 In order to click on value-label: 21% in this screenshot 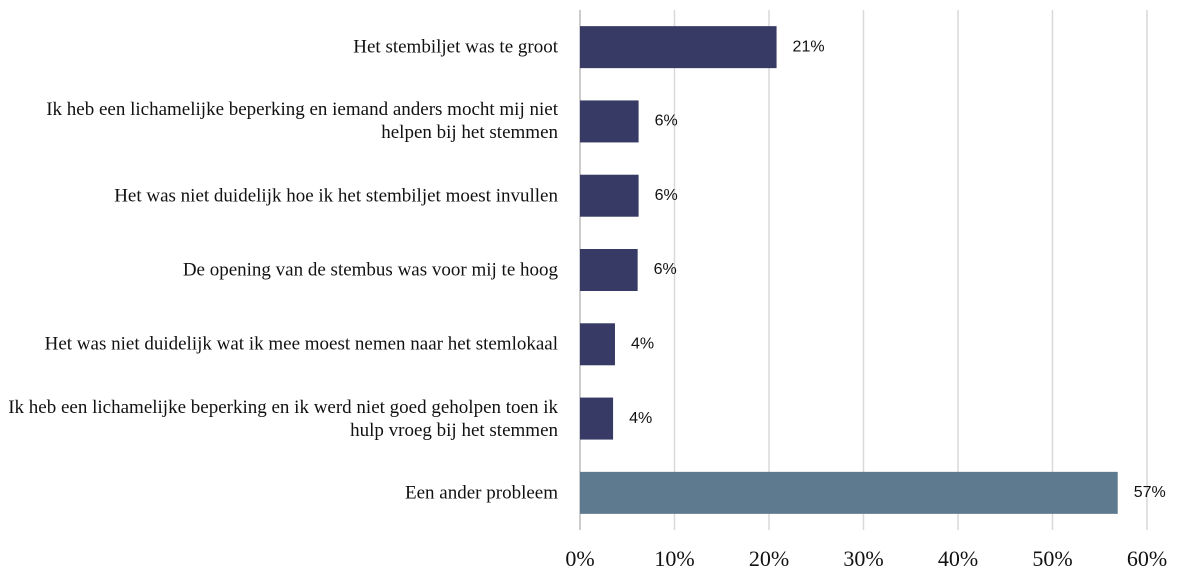, I will do `click(809, 46)`.